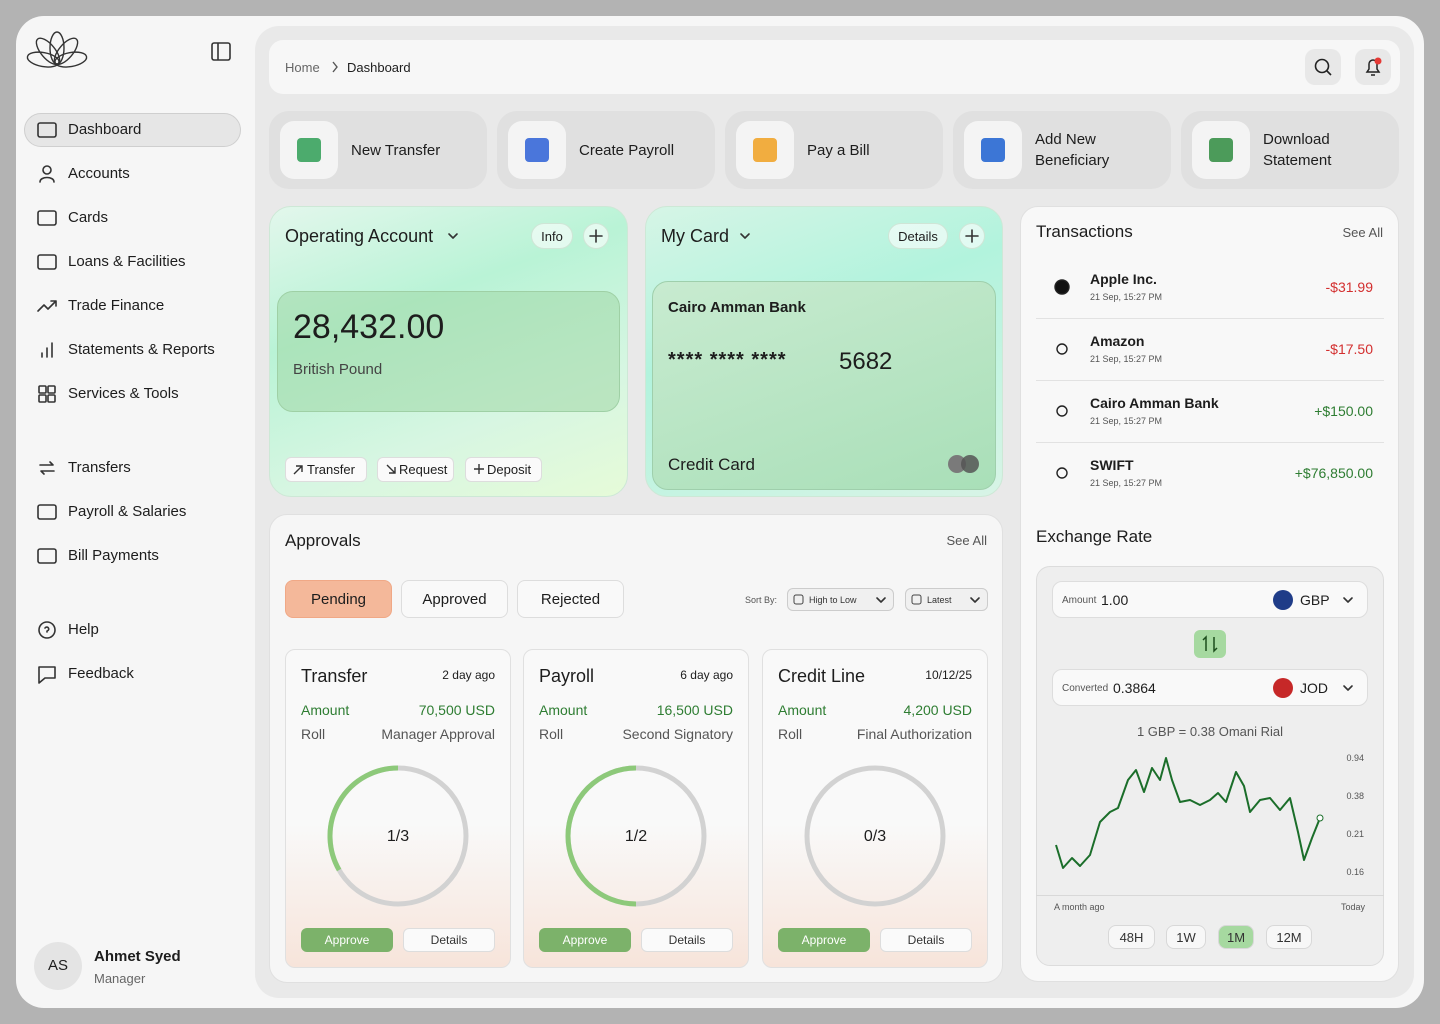 This screenshot has width=1440, height=1024. Describe the element at coordinates (1314, 688) in the screenshot. I see `currency-code: JOD` at that location.